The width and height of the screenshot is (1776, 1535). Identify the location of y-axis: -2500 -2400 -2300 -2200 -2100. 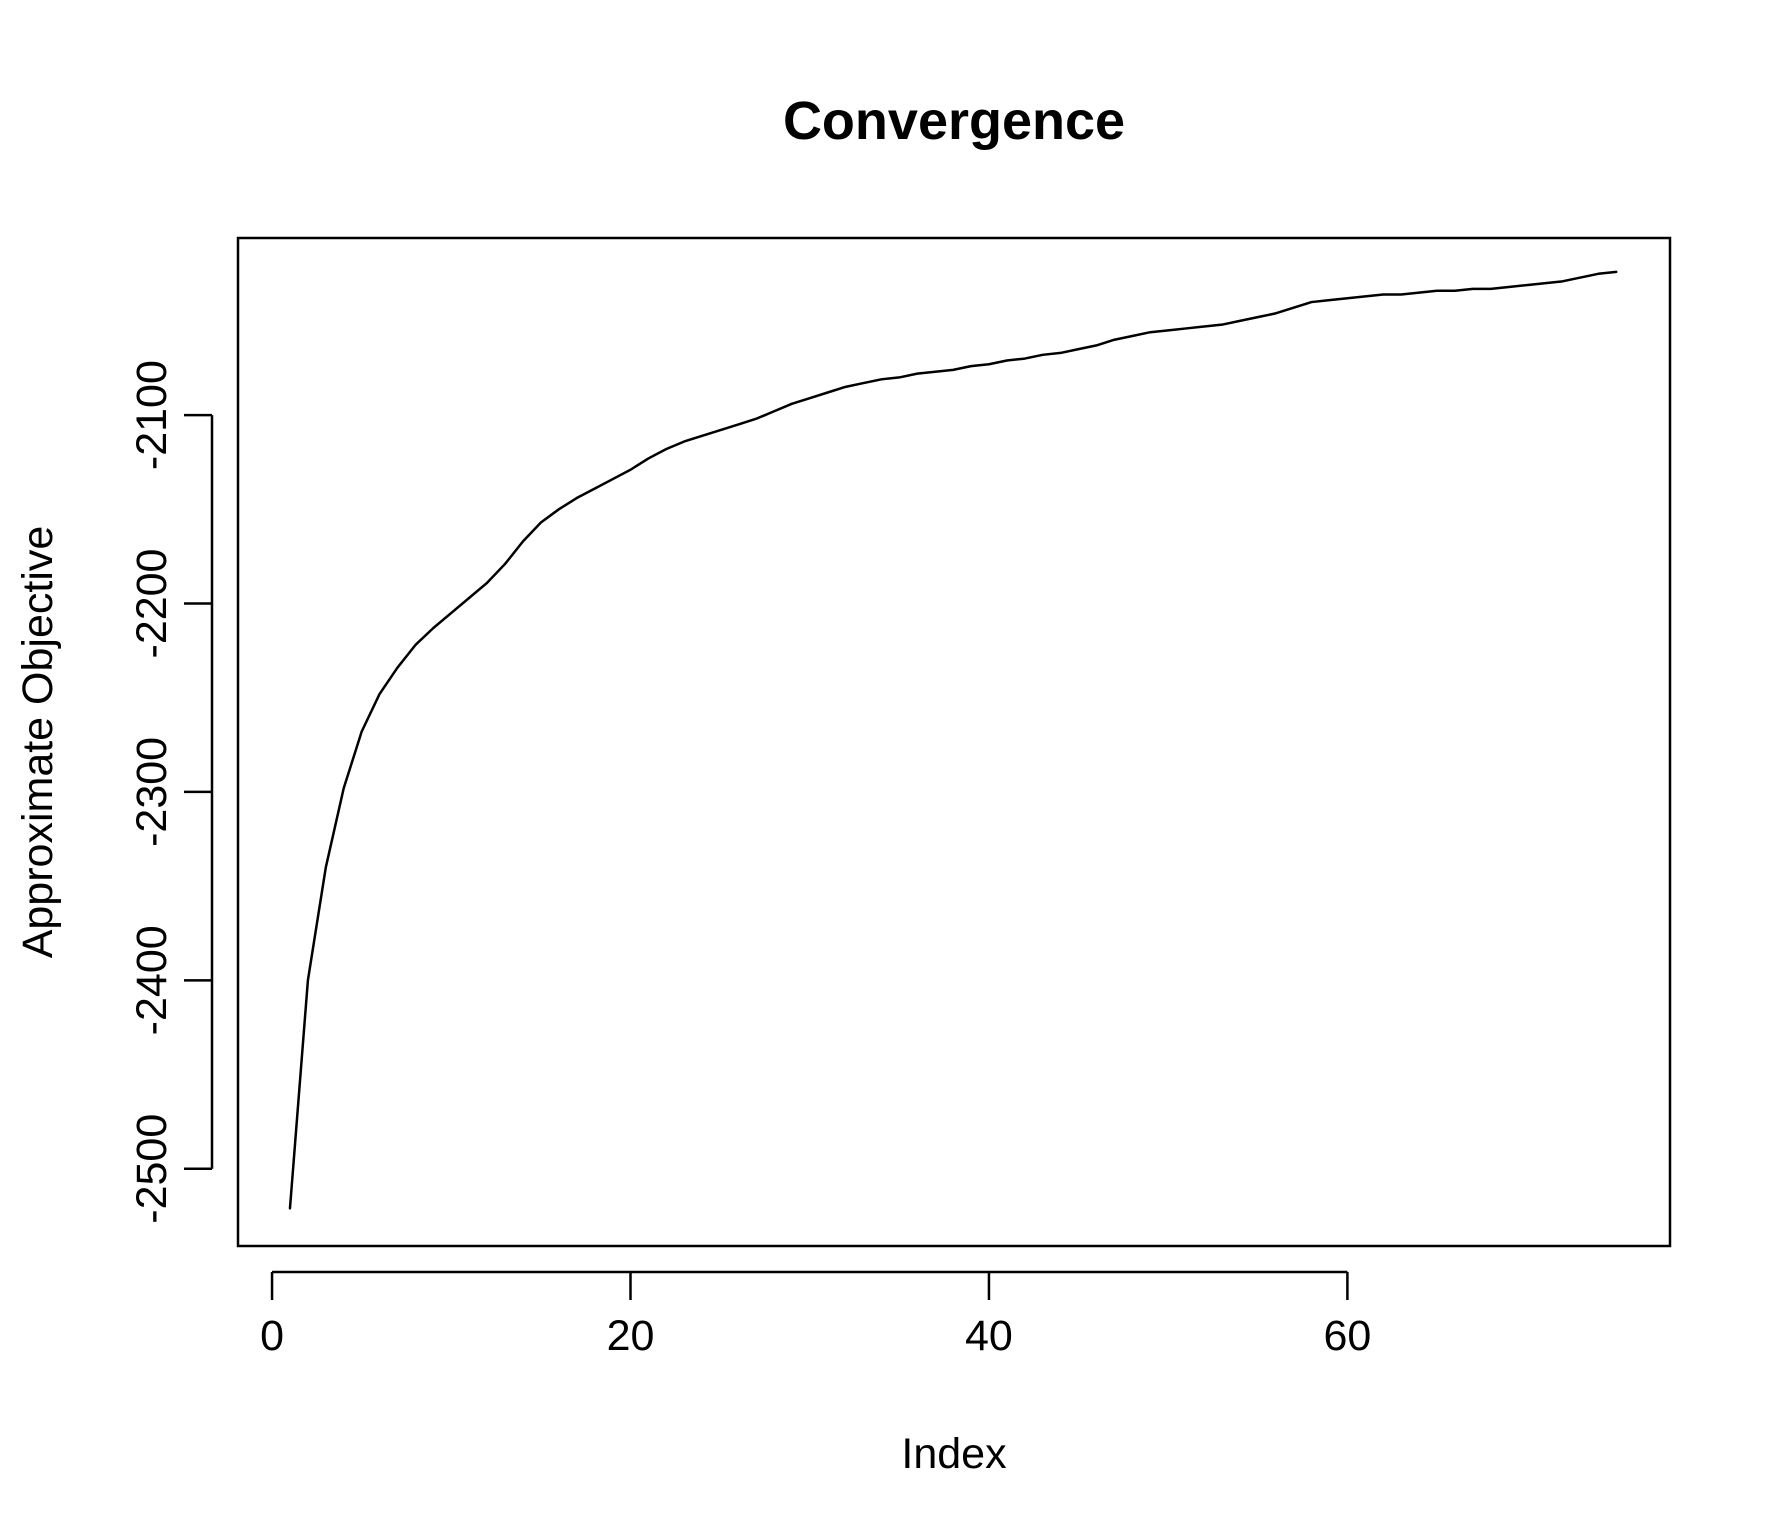
(171, 792).